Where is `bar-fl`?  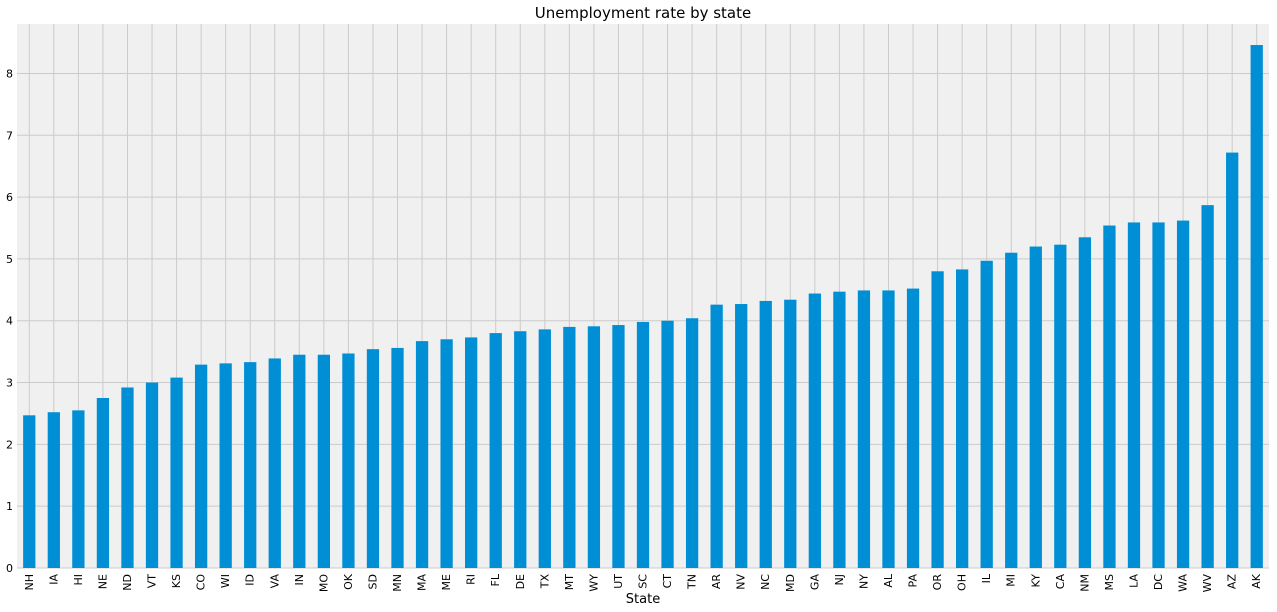 bar-fl is located at coordinates (495, 450).